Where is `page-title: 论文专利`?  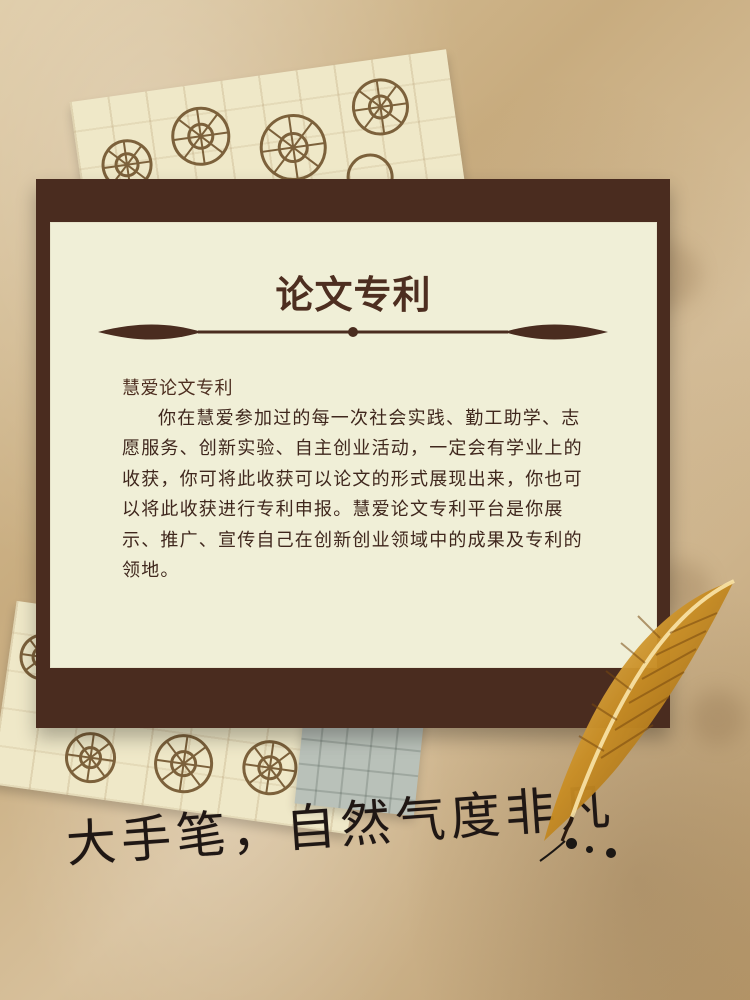
page-title: 论文专利 is located at coordinates (353, 291).